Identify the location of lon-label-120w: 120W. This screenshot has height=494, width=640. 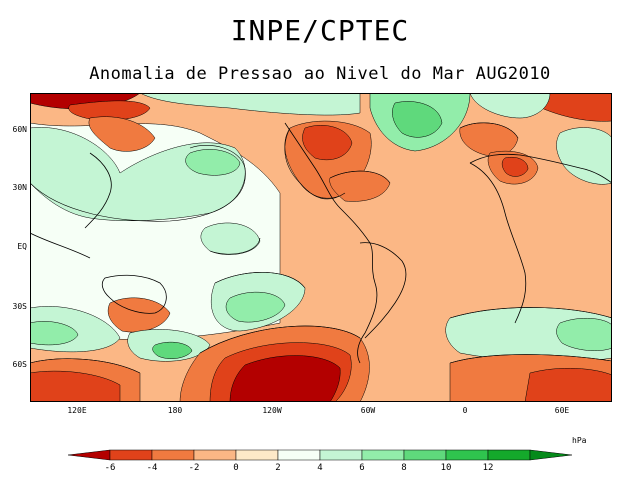
(272, 410).